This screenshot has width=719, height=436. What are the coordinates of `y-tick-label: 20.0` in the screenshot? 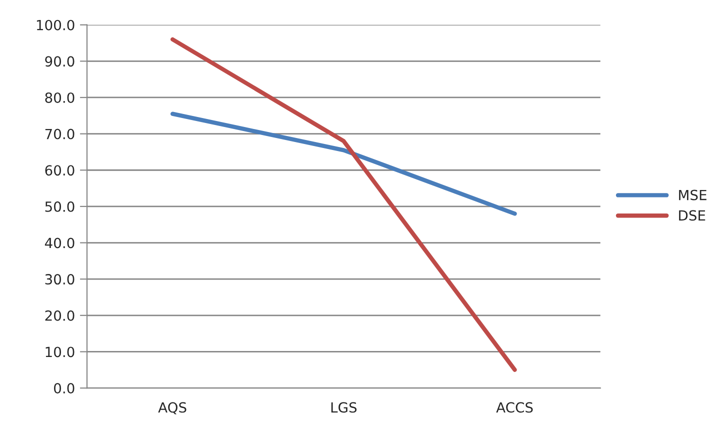 It's located at (59, 315).